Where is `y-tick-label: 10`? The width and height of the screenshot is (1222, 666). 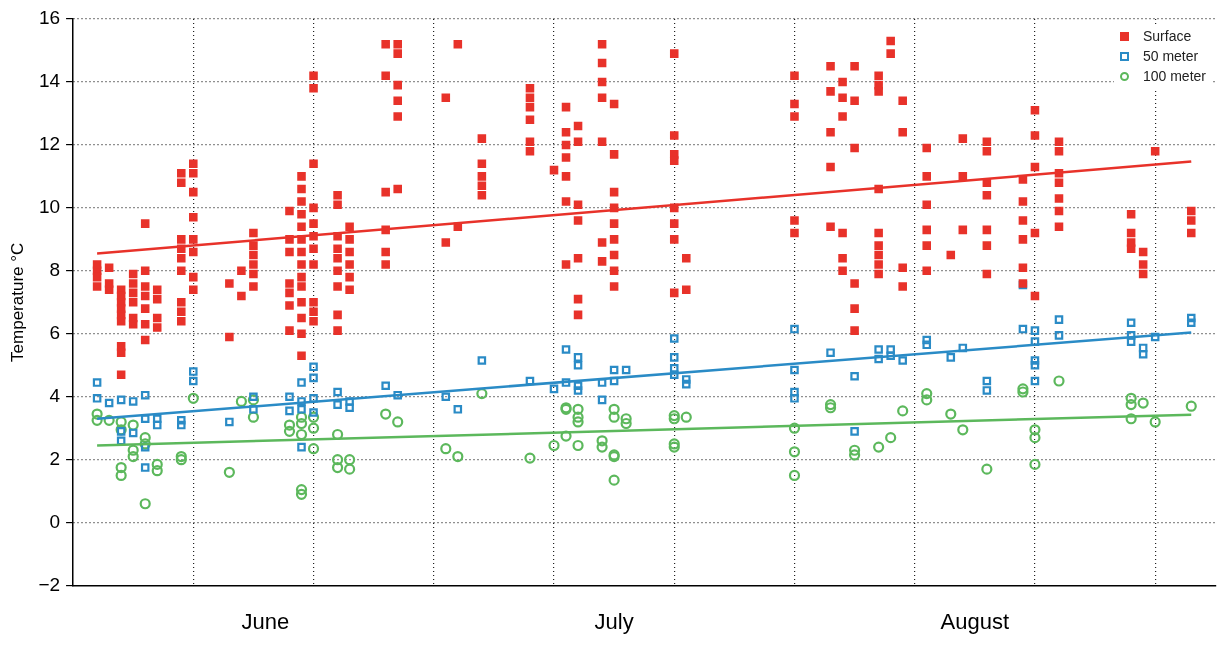 y-tick-label: 10 is located at coordinates (49, 207).